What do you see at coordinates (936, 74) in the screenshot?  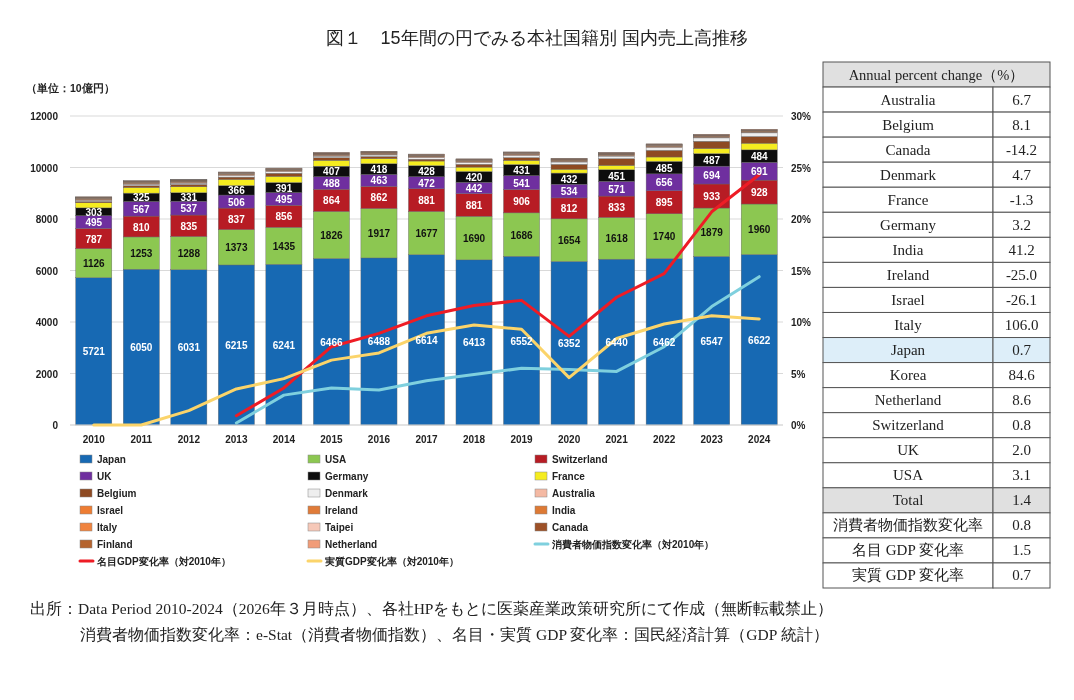 I see `text: Annual percent change（%）` at bounding box center [936, 74].